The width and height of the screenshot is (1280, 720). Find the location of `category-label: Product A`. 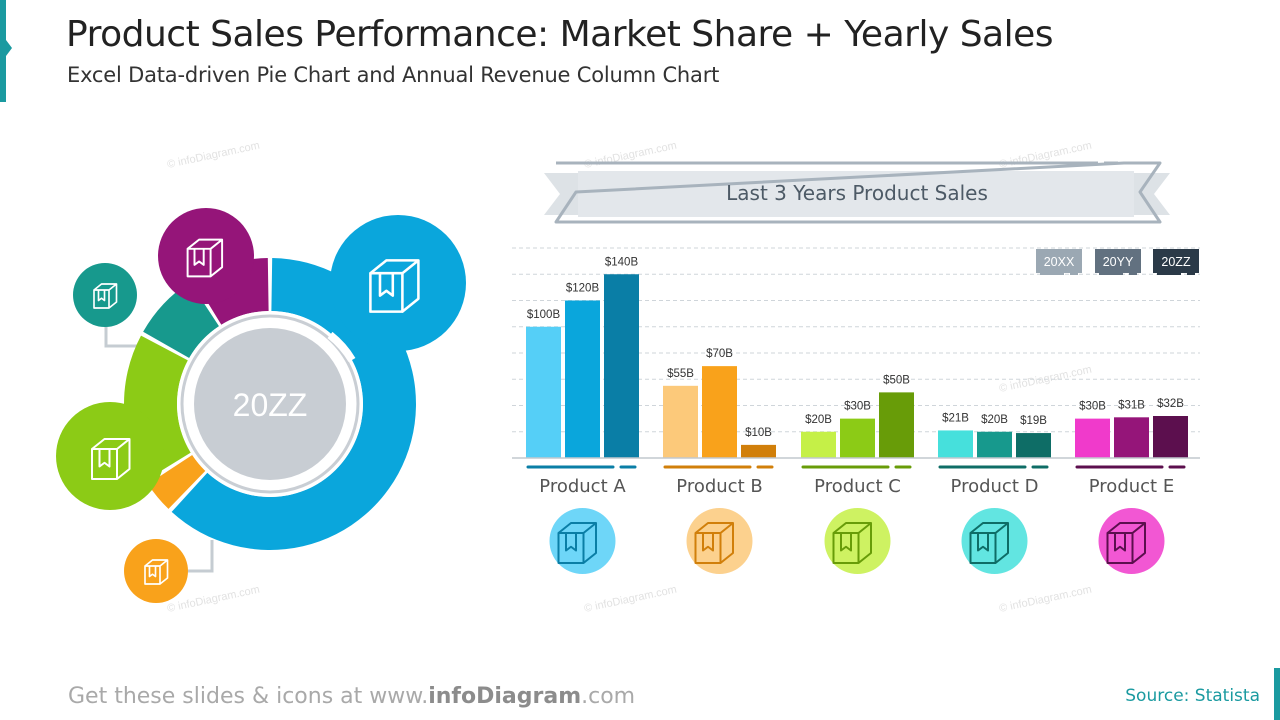

category-label: Product A is located at coordinates (582, 486).